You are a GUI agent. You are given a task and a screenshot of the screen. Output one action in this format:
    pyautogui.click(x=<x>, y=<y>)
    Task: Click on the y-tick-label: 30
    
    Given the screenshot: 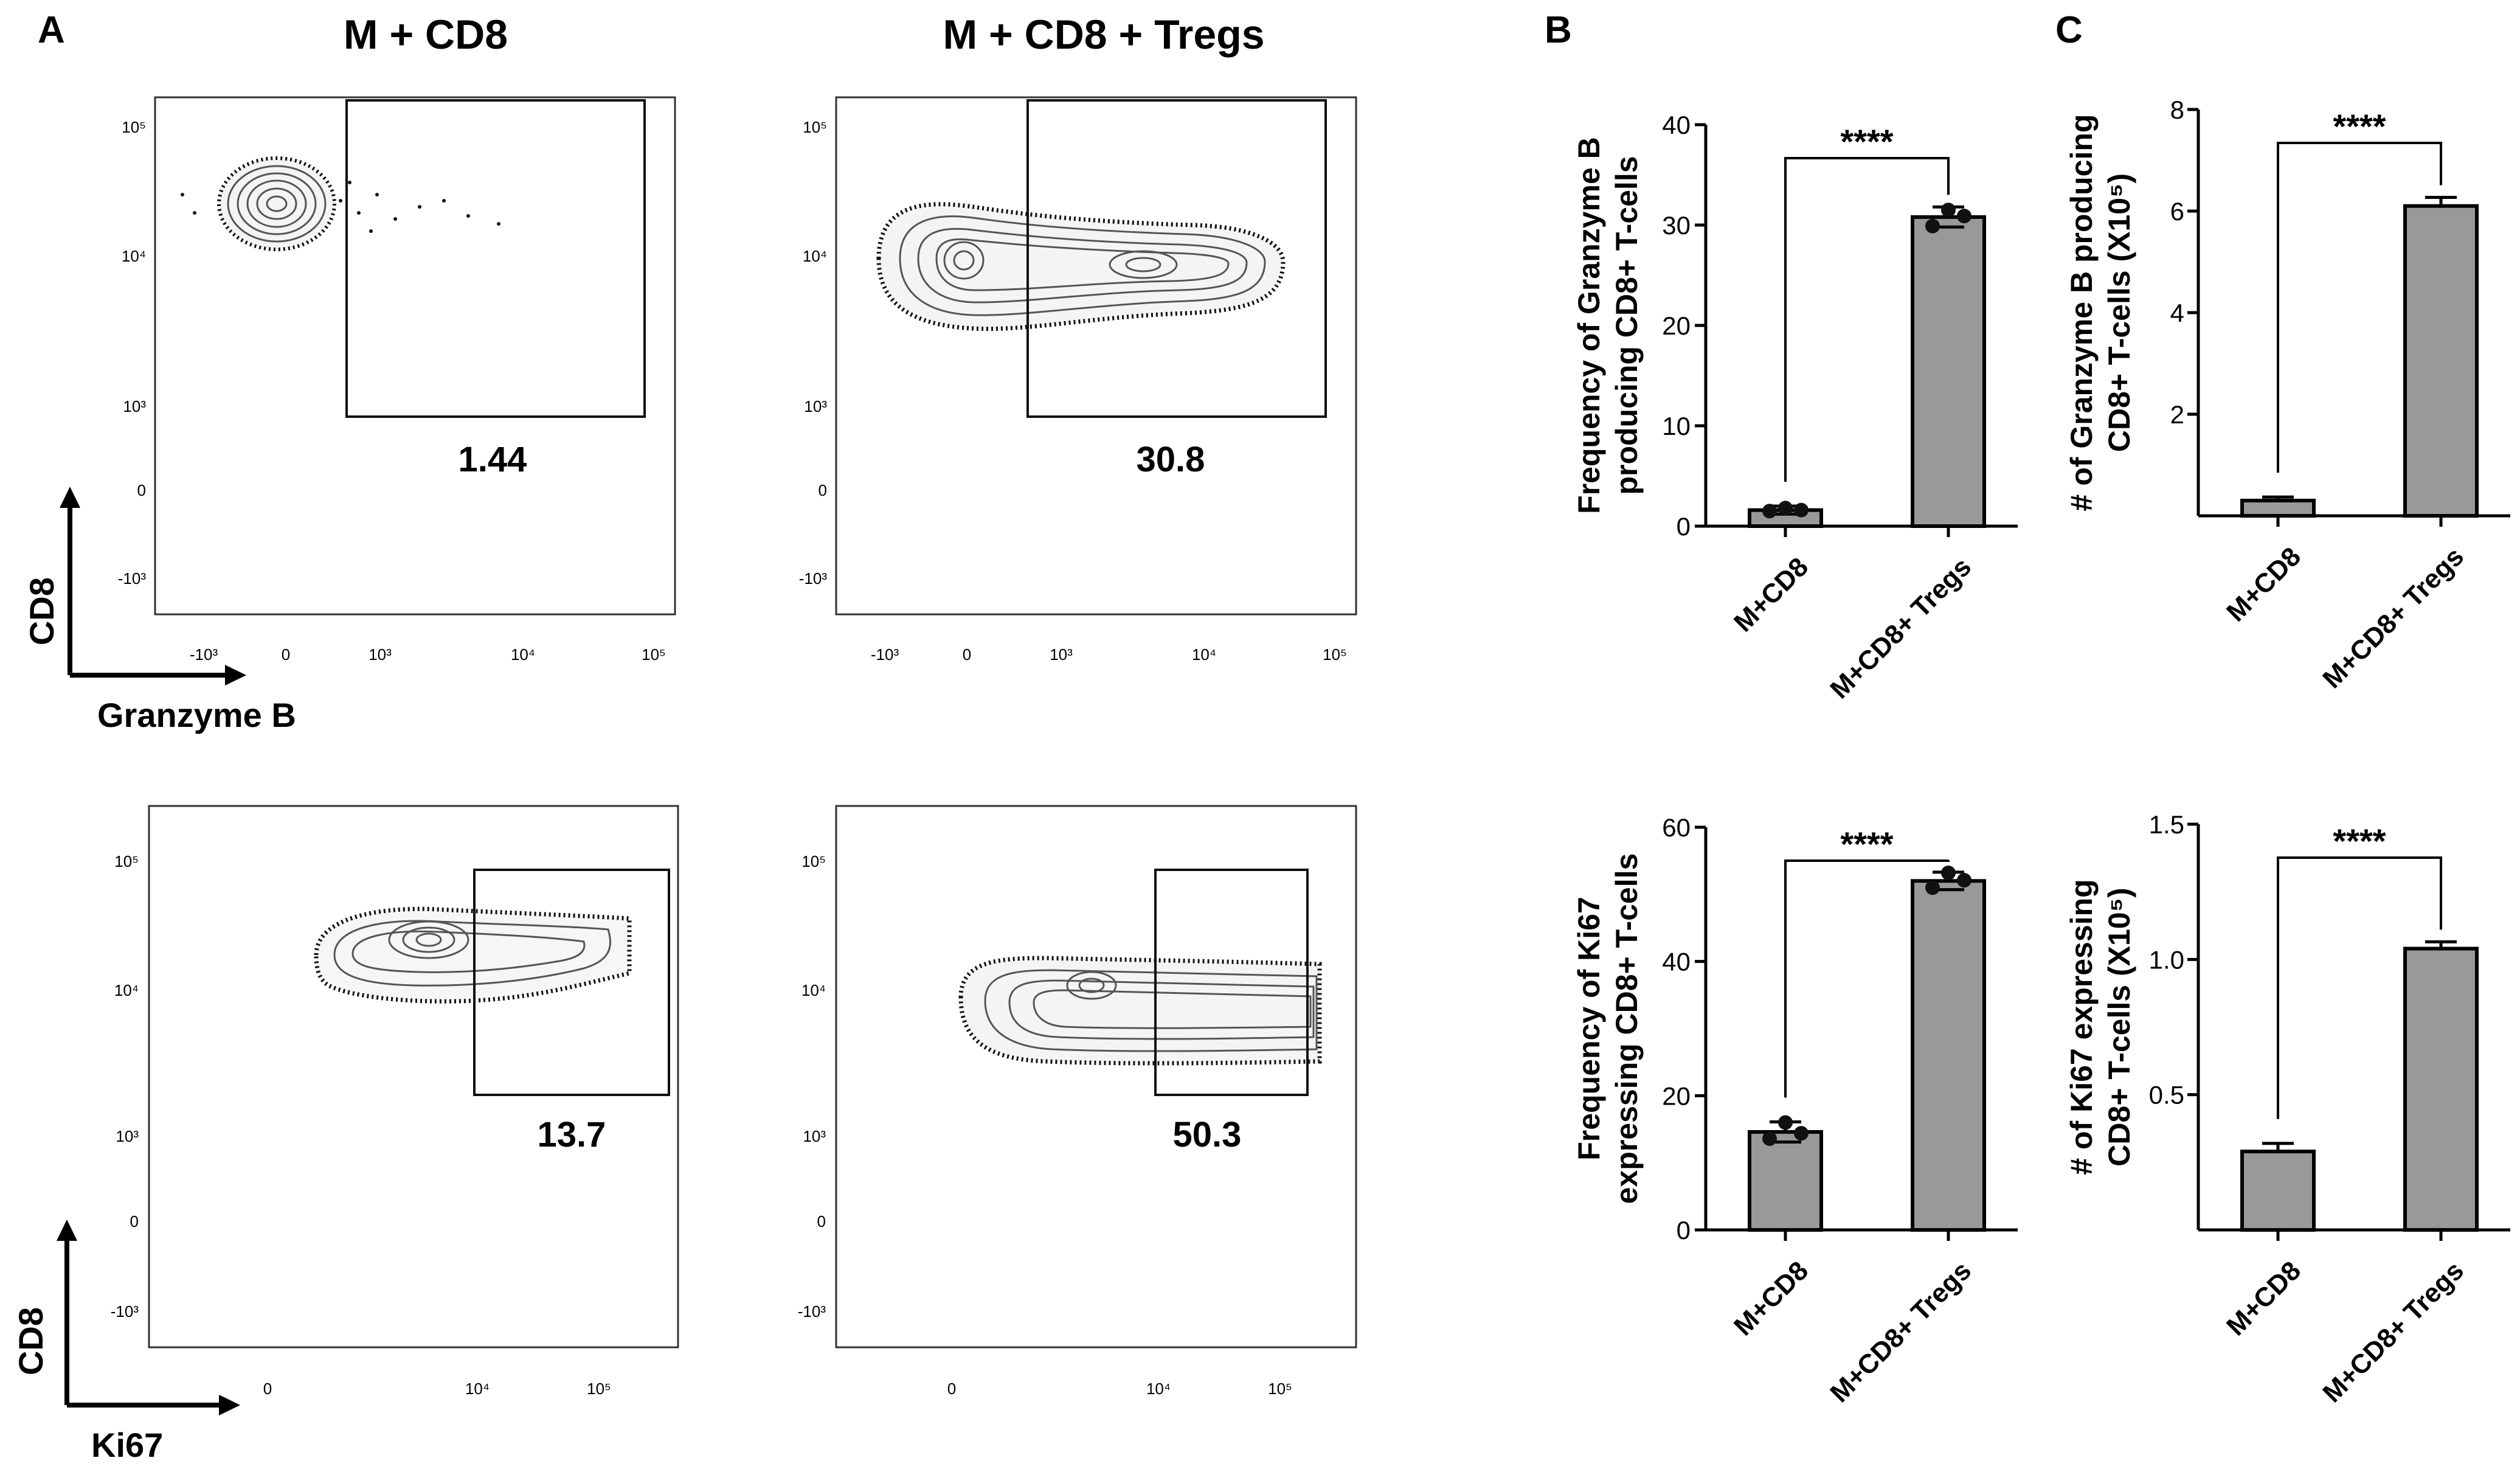 What is the action you would take?
    pyautogui.click(x=1676, y=225)
    